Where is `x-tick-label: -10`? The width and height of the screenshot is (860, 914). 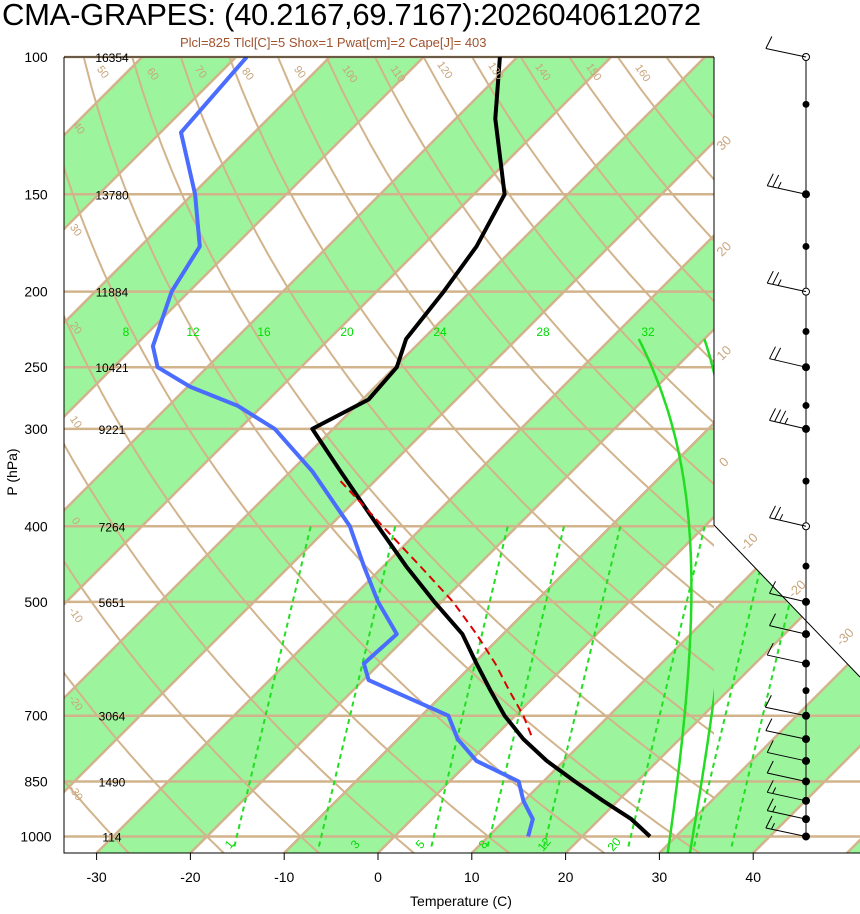
x-tick-label: -10 is located at coordinates (284, 877).